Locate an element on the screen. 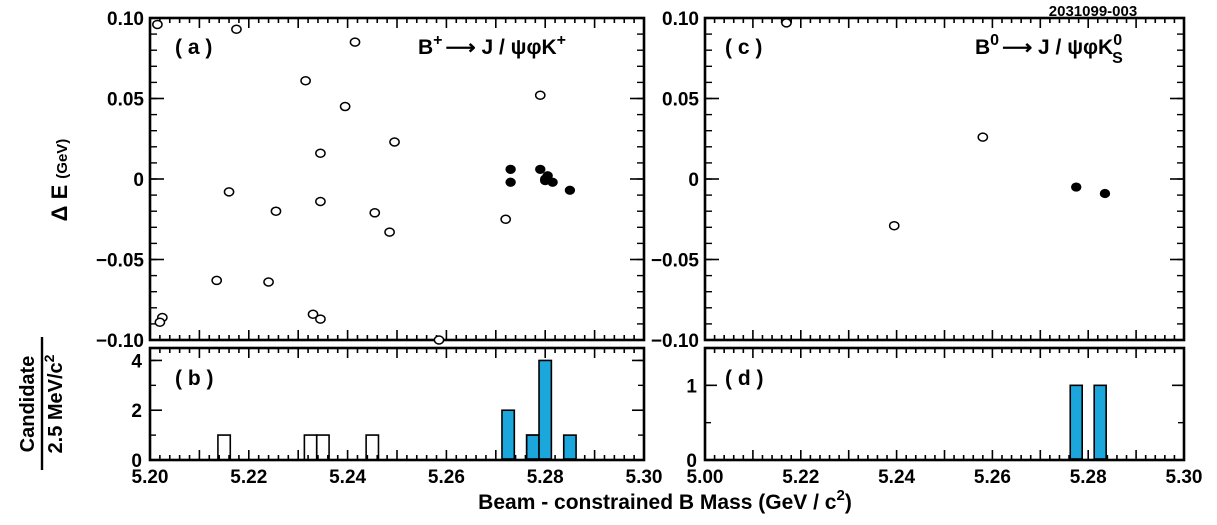 Image resolution: width=1217 pixels, height=525 pixels. y-tick-label: 1 is located at coordinates (691, 386).